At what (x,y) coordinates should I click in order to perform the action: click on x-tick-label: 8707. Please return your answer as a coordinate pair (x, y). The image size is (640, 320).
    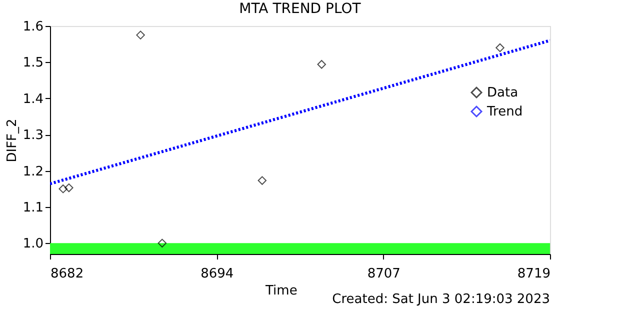
    Looking at the image, I should click on (383, 274).